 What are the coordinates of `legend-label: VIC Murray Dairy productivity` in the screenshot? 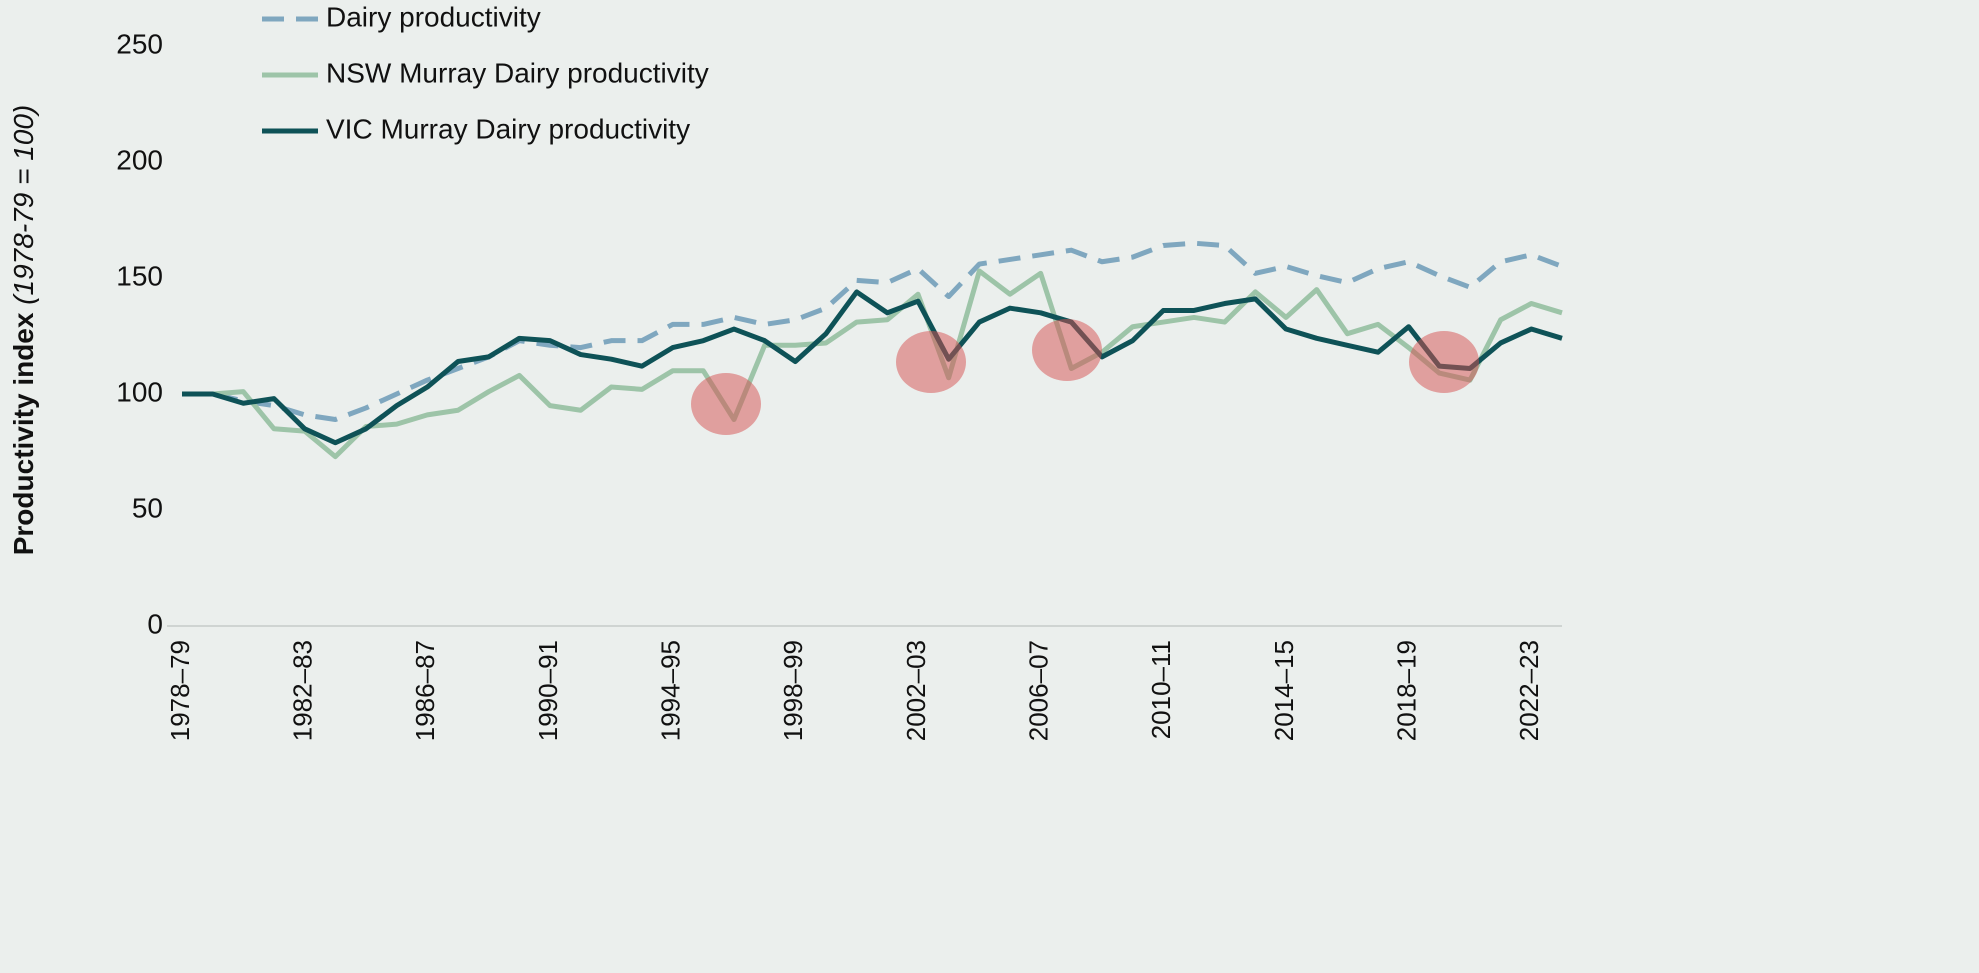 It's located at (508, 128).